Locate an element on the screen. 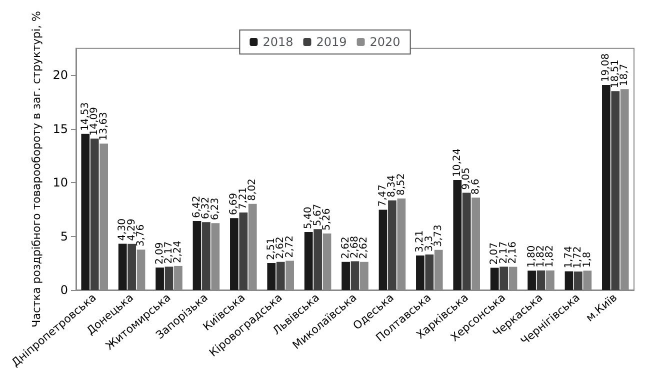  data-label: 18,51 is located at coordinates (615, 74).